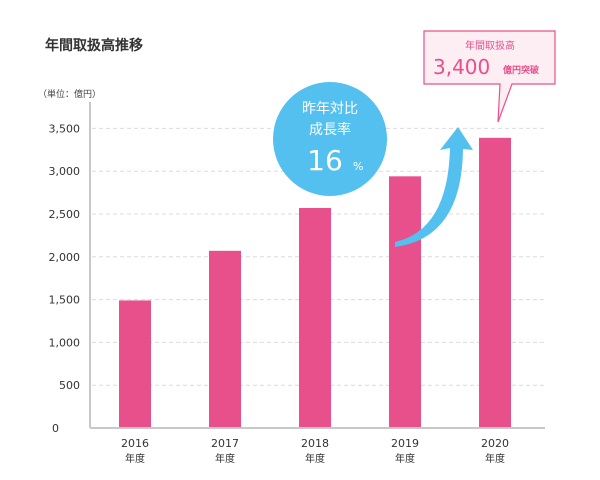 This screenshot has width=600, height=480. Describe the element at coordinates (405, 443) in the screenshot. I see `x-tick-label: 2019` at that location.